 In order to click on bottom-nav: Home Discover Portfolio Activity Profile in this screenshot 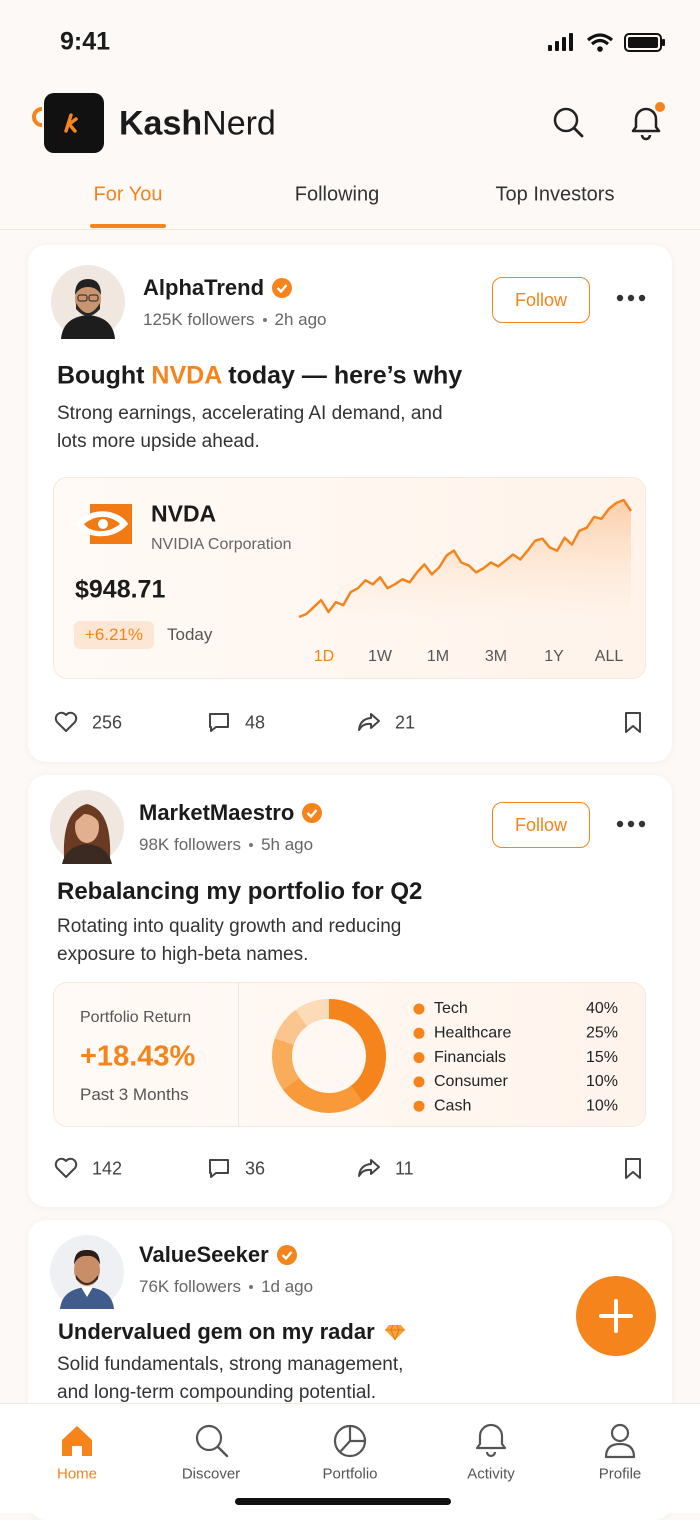, I will do `click(350, 1458)`.